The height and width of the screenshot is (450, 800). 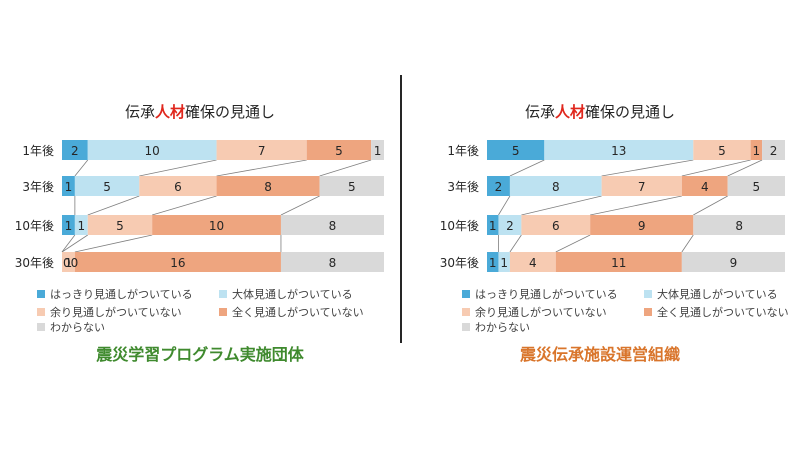 What do you see at coordinates (401, 209) in the screenshot?
I see `panel-divider` at bounding box center [401, 209].